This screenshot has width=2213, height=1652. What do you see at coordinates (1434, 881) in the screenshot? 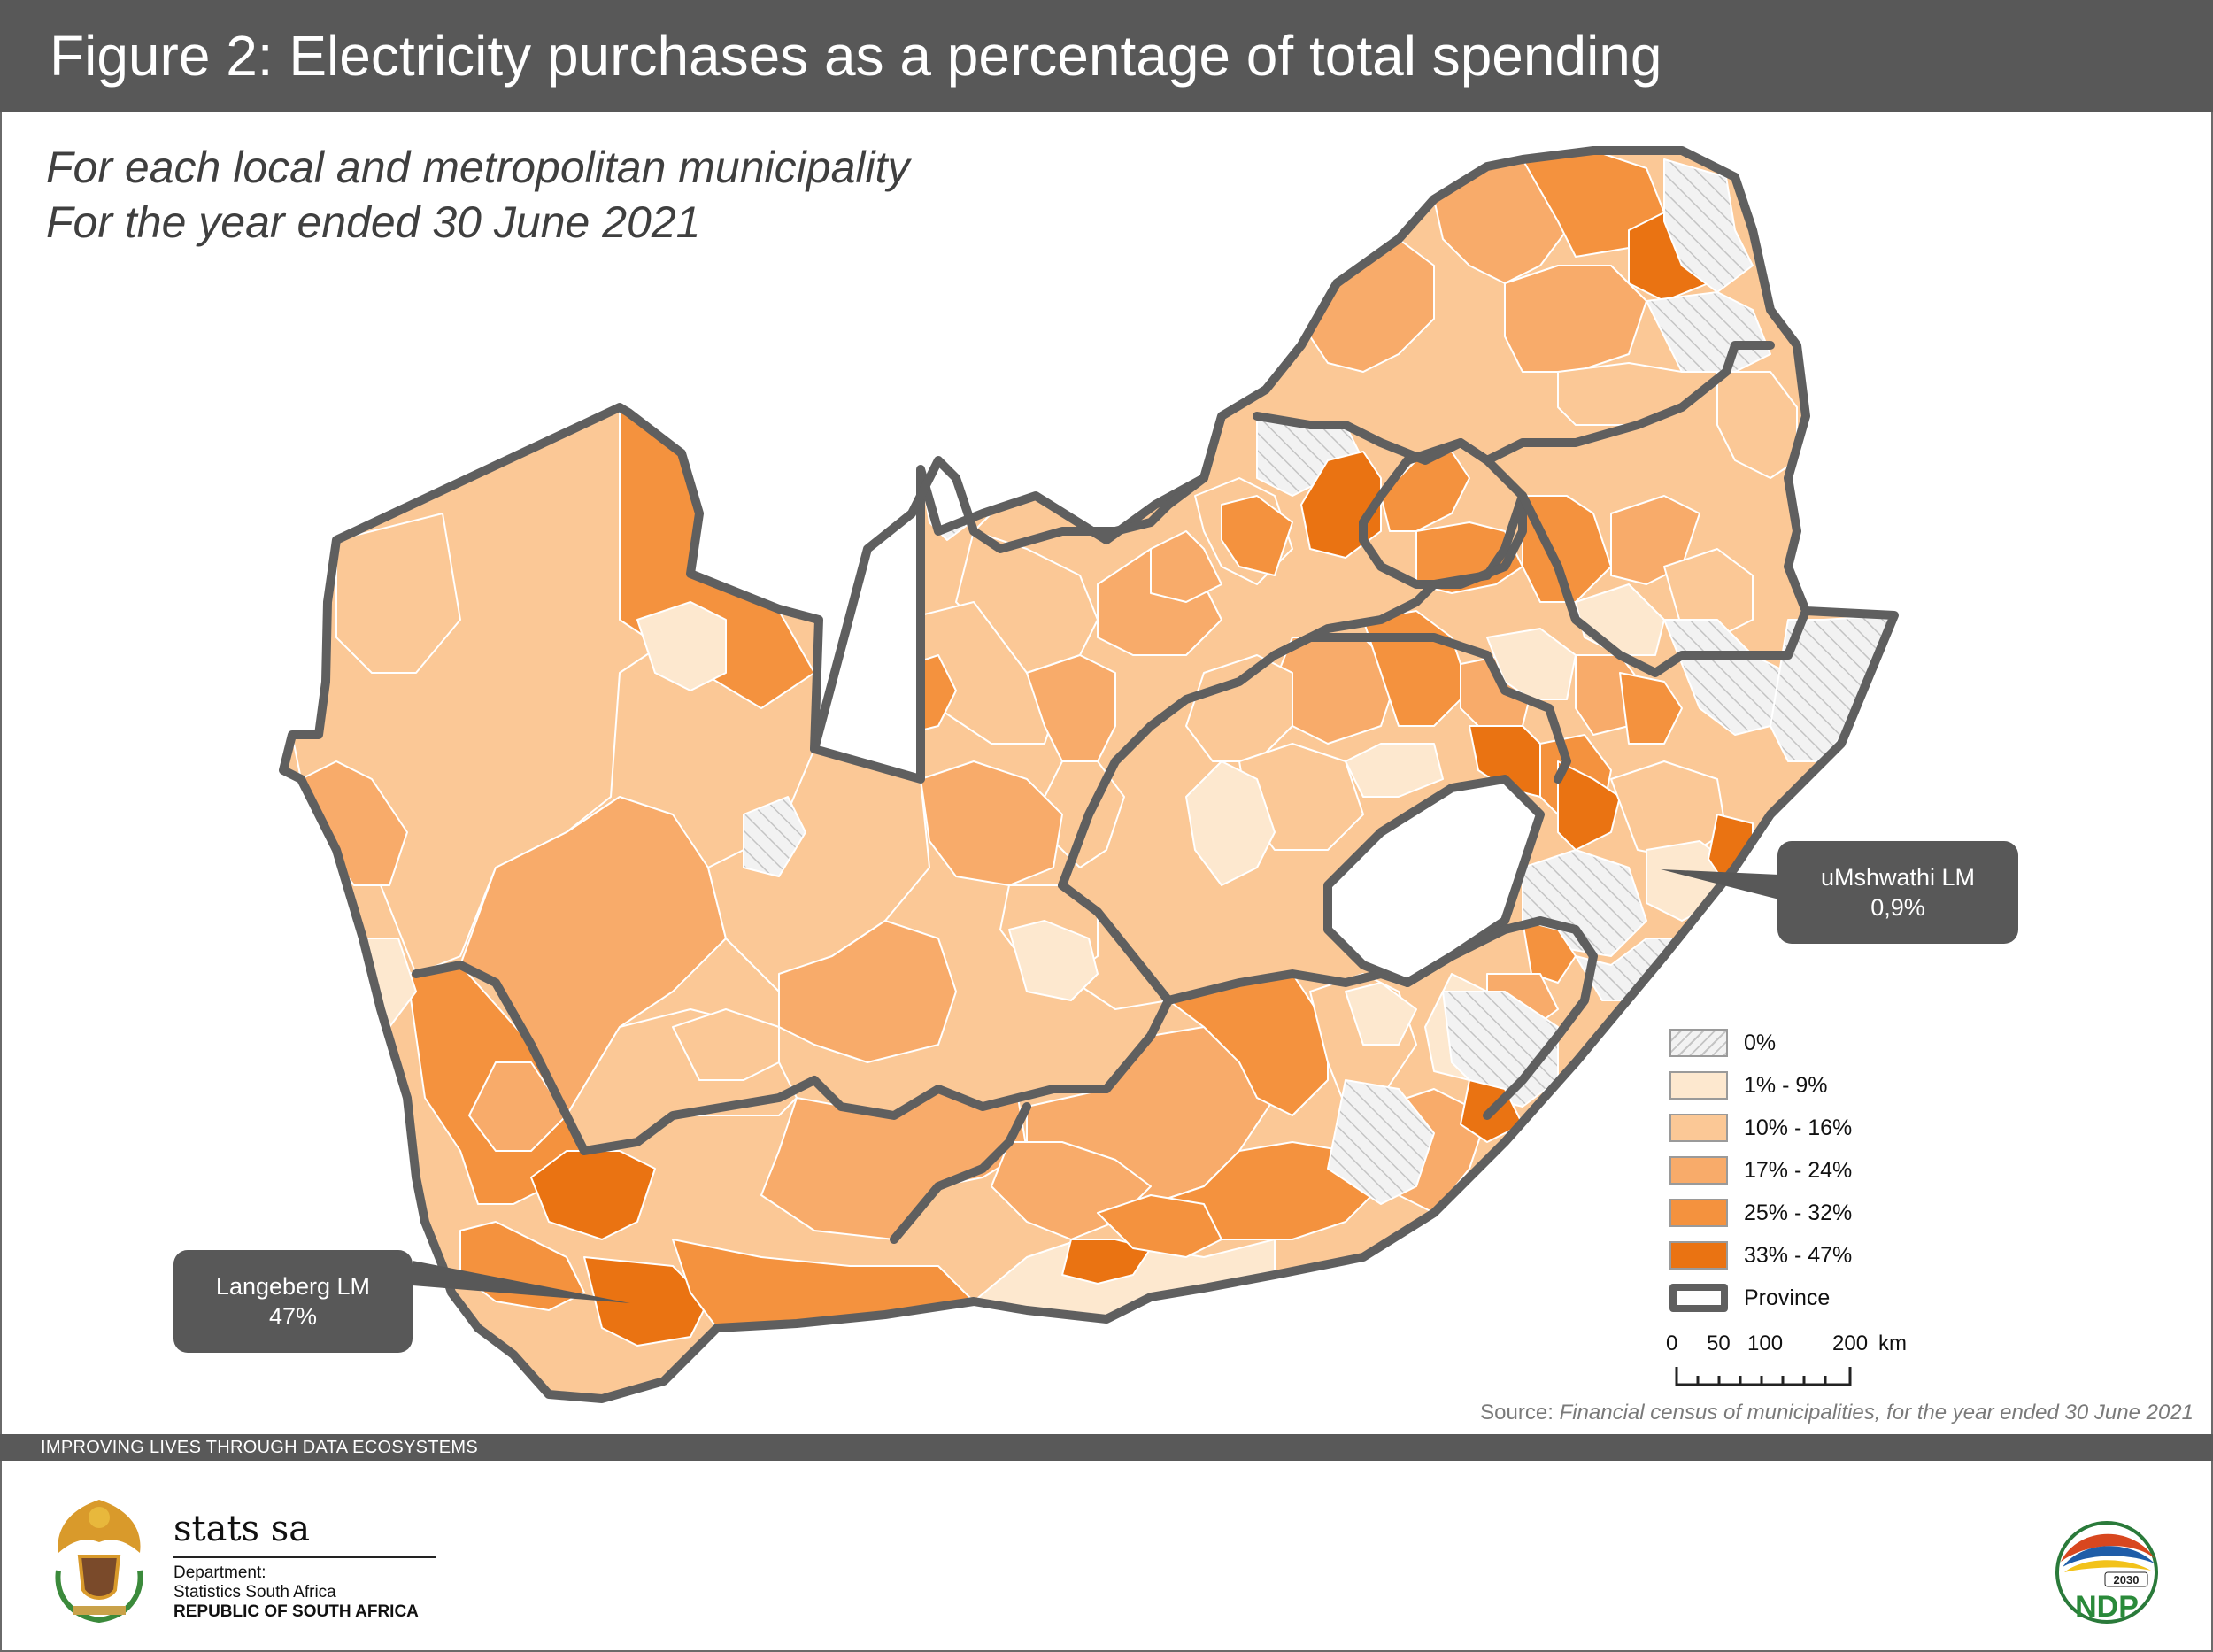
I see `lesotho` at bounding box center [1434, 881].